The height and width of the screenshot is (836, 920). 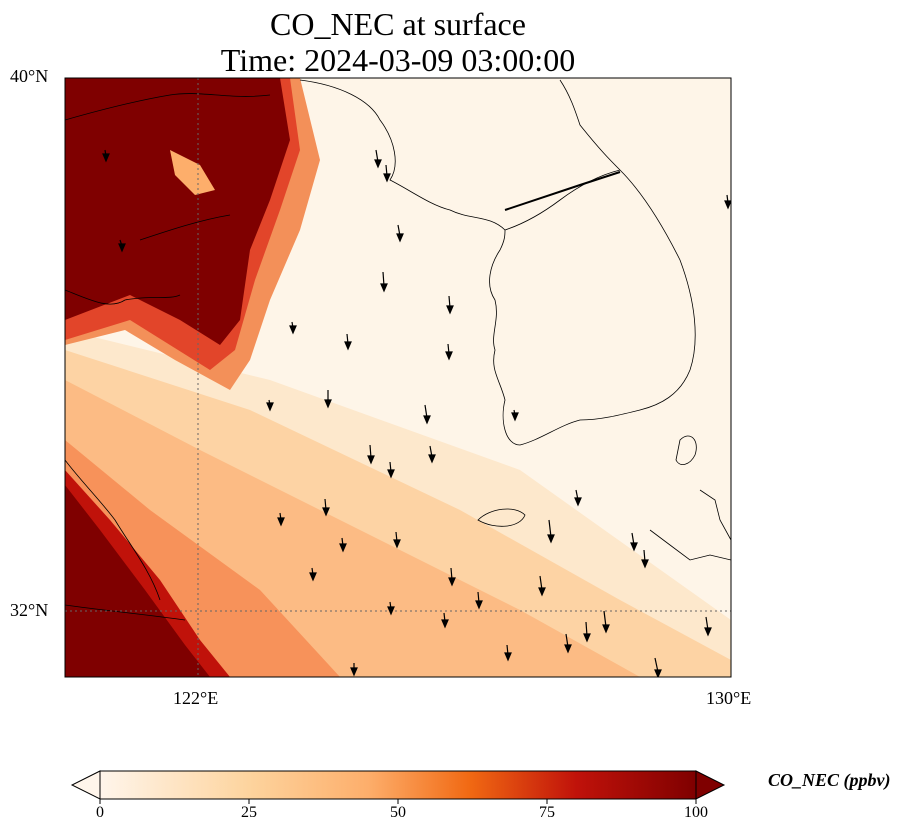 What do you see at coordinates (710, 785) in the screenshot?
I see `colorbar-extend-max` at bounding box center [710, 785].